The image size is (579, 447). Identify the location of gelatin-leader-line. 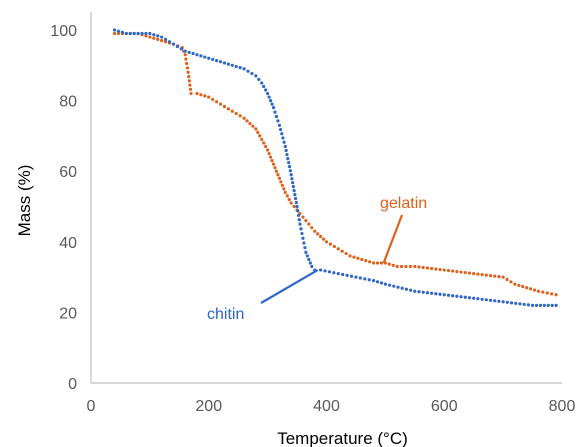
(393, 239).